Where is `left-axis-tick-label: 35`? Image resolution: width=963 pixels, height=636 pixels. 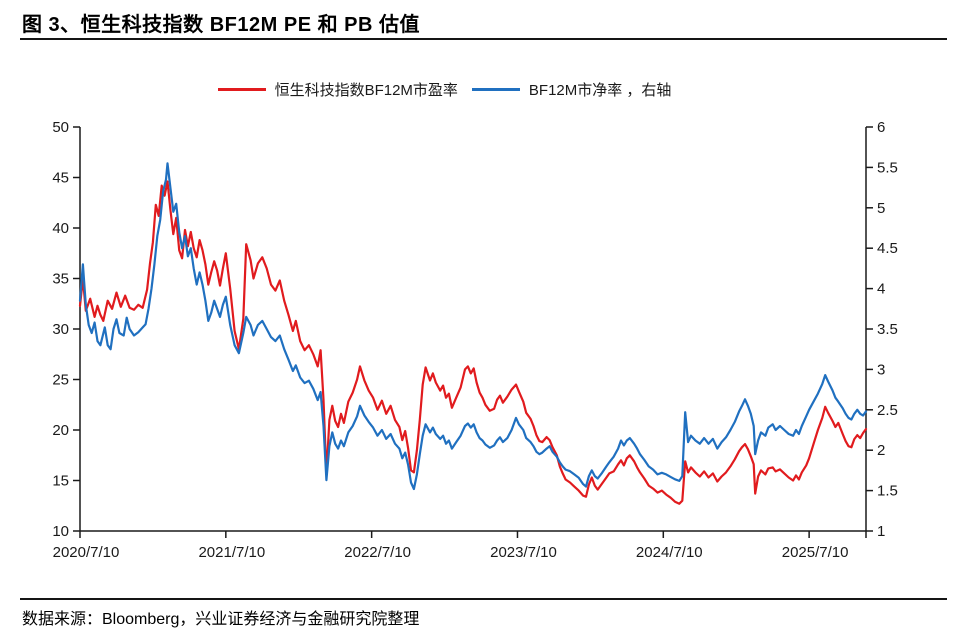 left-axis-tick-label: 35 is located at coordinates (60, 279).